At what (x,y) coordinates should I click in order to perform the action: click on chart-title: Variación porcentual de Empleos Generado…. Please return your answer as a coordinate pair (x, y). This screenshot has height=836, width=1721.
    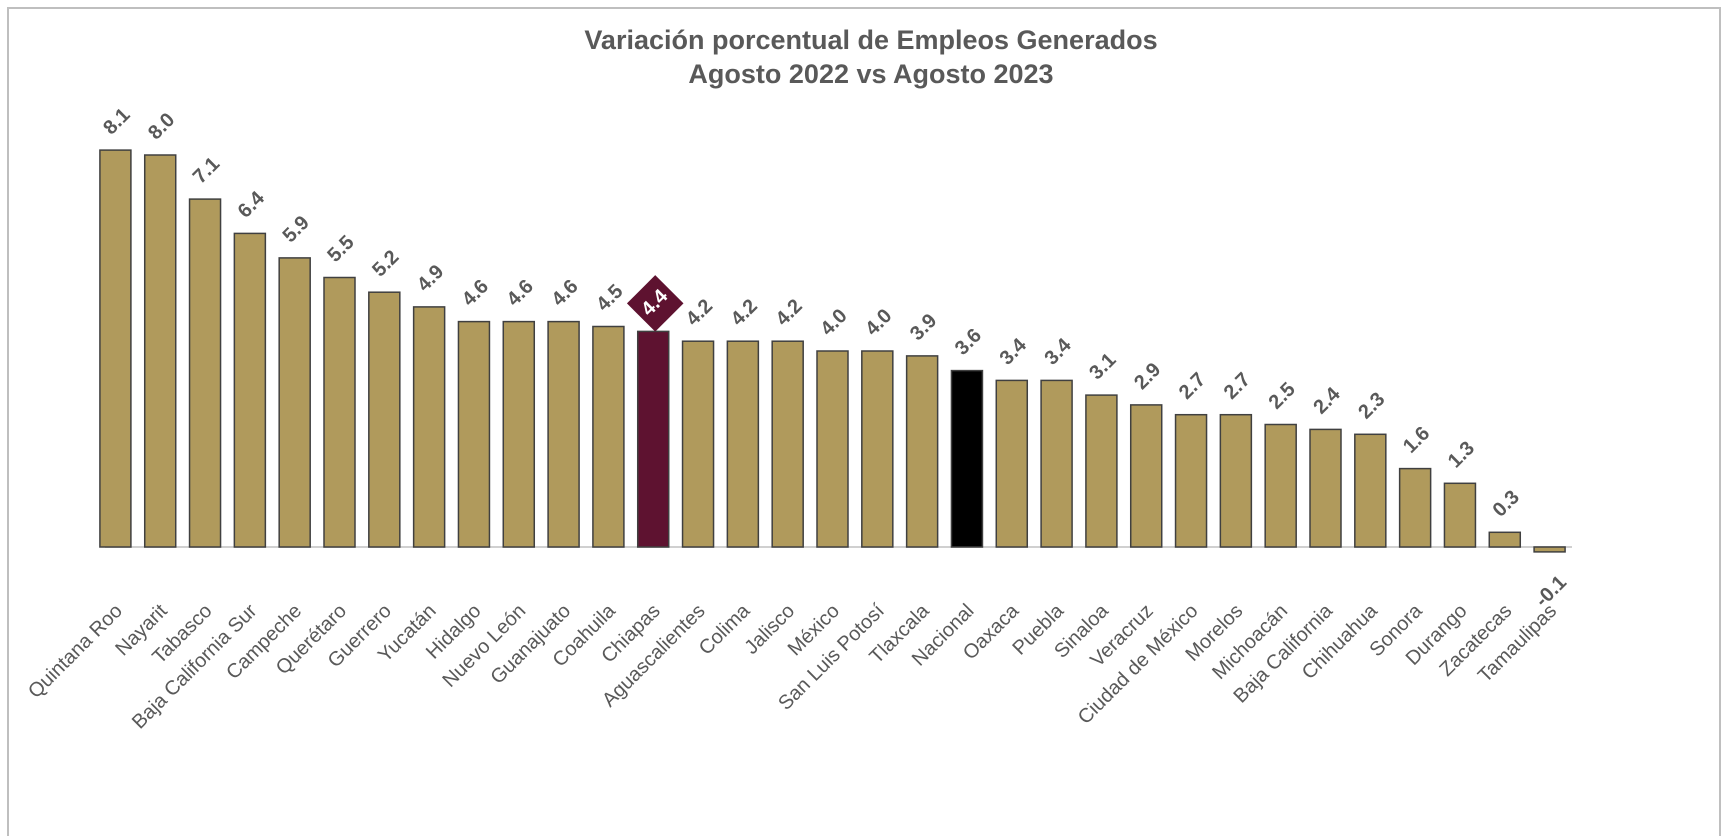
    Looking at the image, I should click on (870, 40).